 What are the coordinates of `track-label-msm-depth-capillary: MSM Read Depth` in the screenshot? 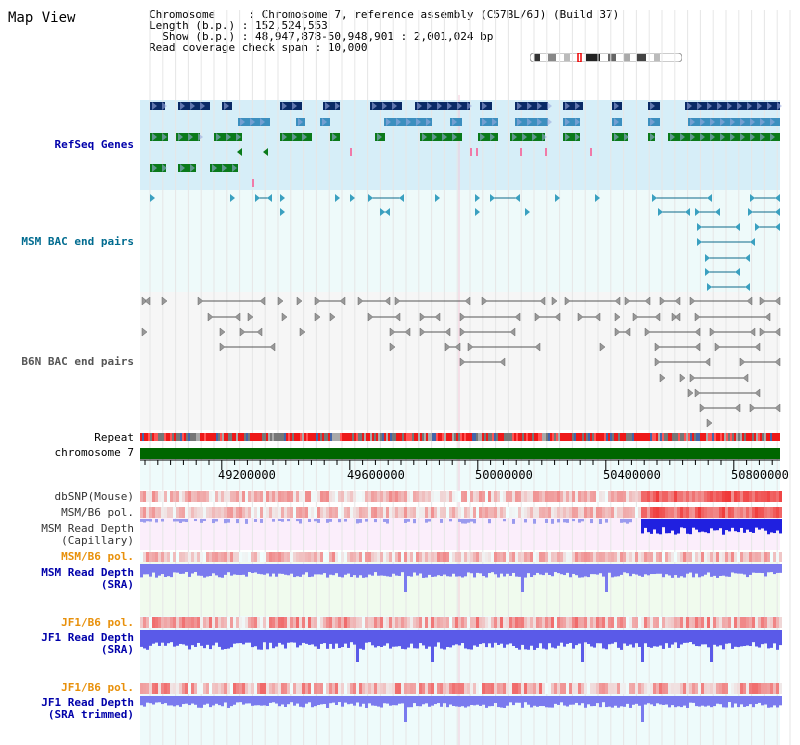 It's located at (87, 528).